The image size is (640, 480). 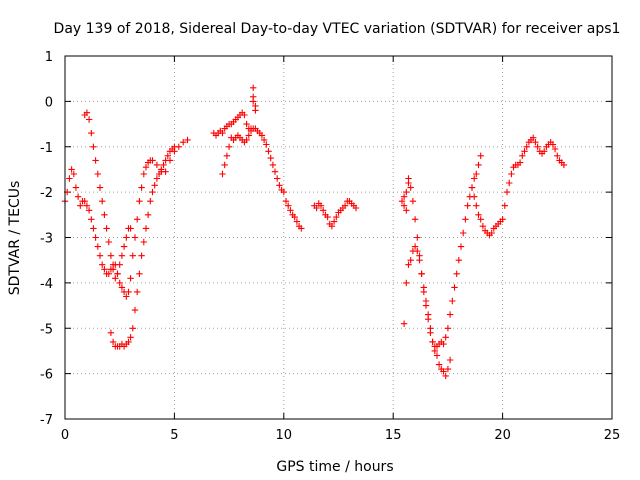 I want to click on y-tick-label: -7, so click(x=46, y=420).